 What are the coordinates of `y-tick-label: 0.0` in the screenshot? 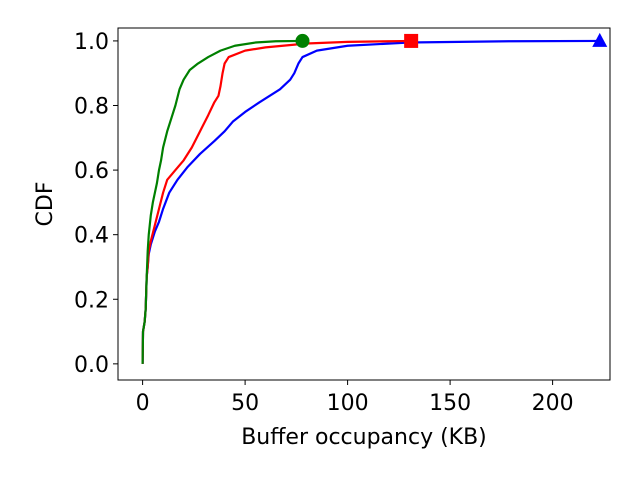 It's located at (91, 365).